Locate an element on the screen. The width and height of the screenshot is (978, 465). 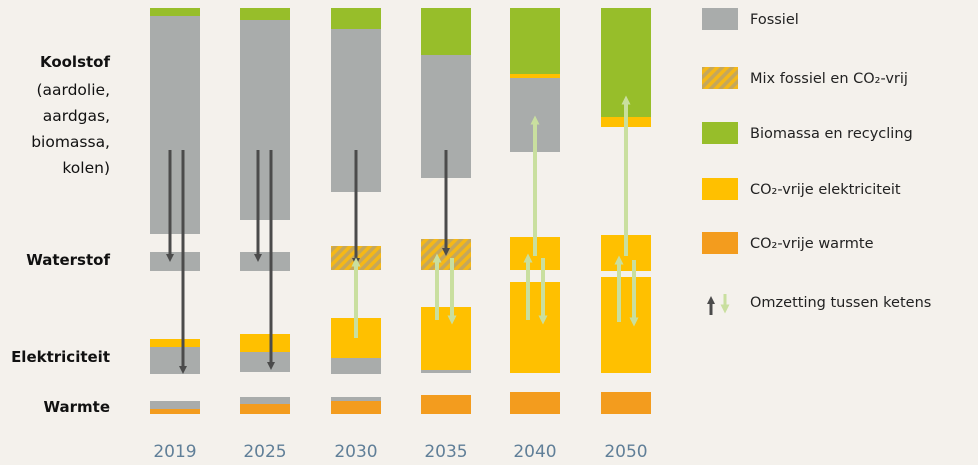
legend-conversion-arrows-icon is located at coordinates (718, 304).